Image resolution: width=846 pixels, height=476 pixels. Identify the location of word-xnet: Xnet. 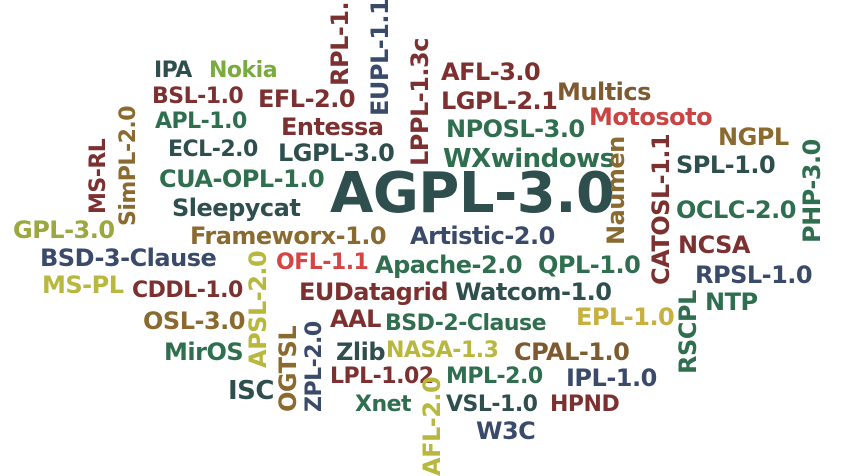
(383, 404).